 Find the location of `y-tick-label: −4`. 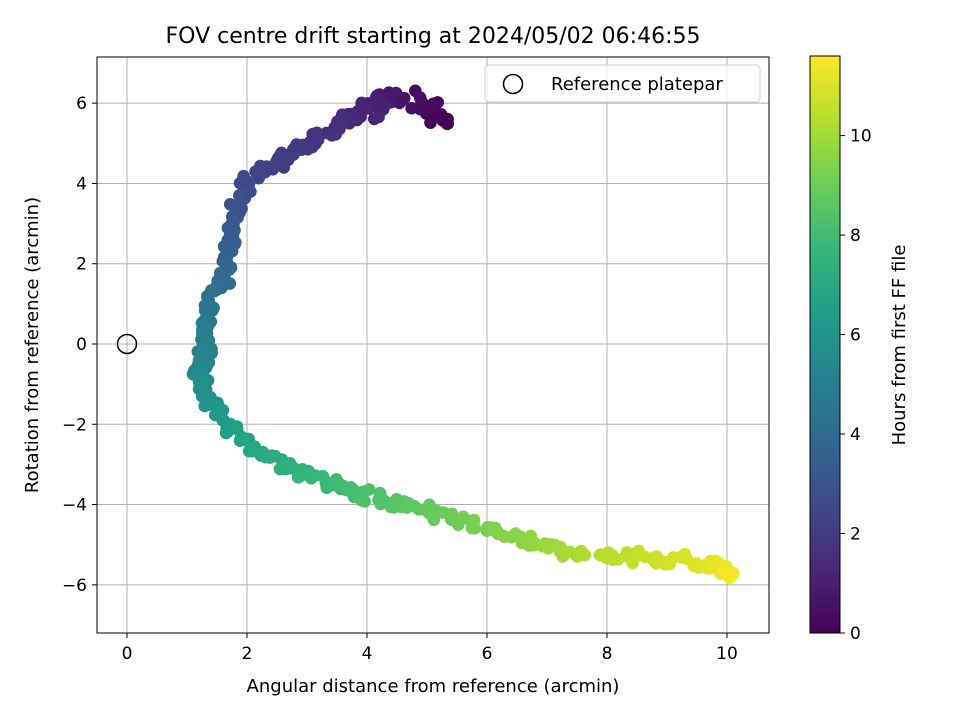

y-tick-label: −4 is located at coordinates (74, 506).